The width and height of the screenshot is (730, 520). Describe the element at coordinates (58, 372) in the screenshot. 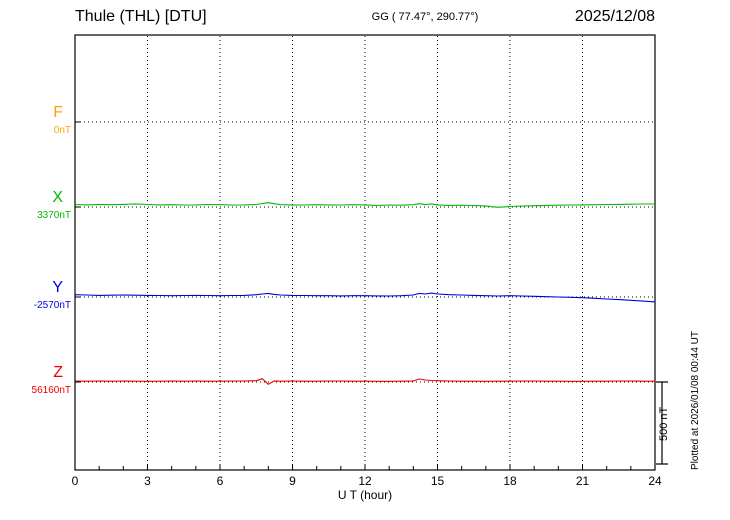

I see `series-Z-letter: Z` at that location.